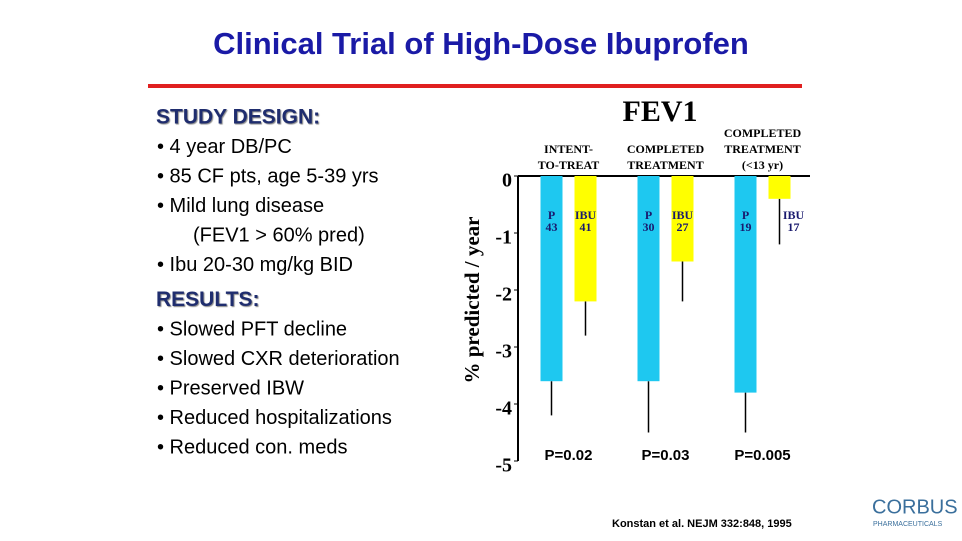 This screenshot has width=962, height=541. I want to click on bar-label-n: 17, so click(794, 227).